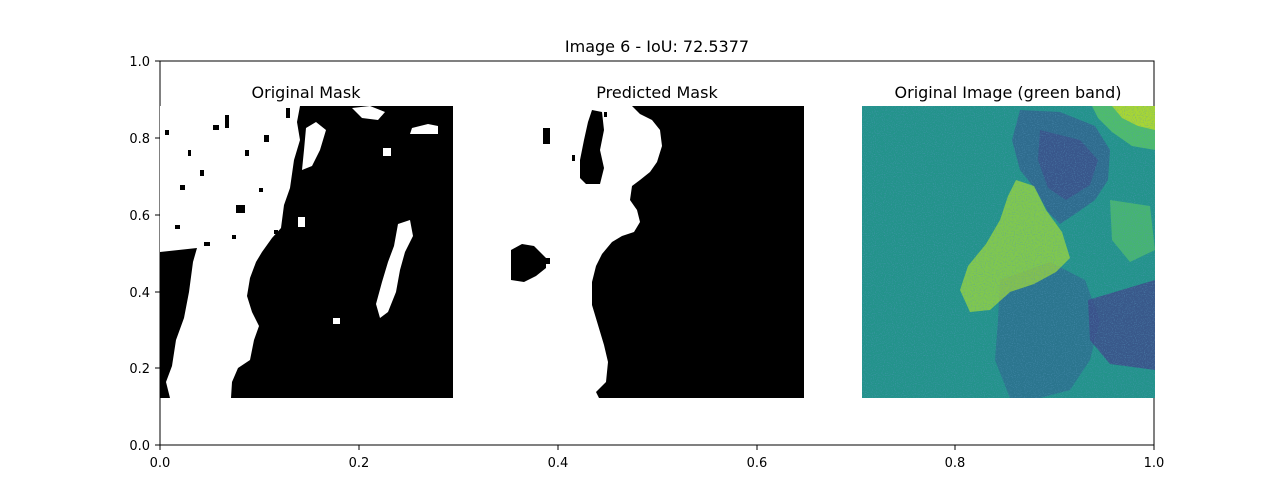  Describe the element at coordinates (657, 92) in the screenshot. I see `panel-title: Predicted Mask` at that location.